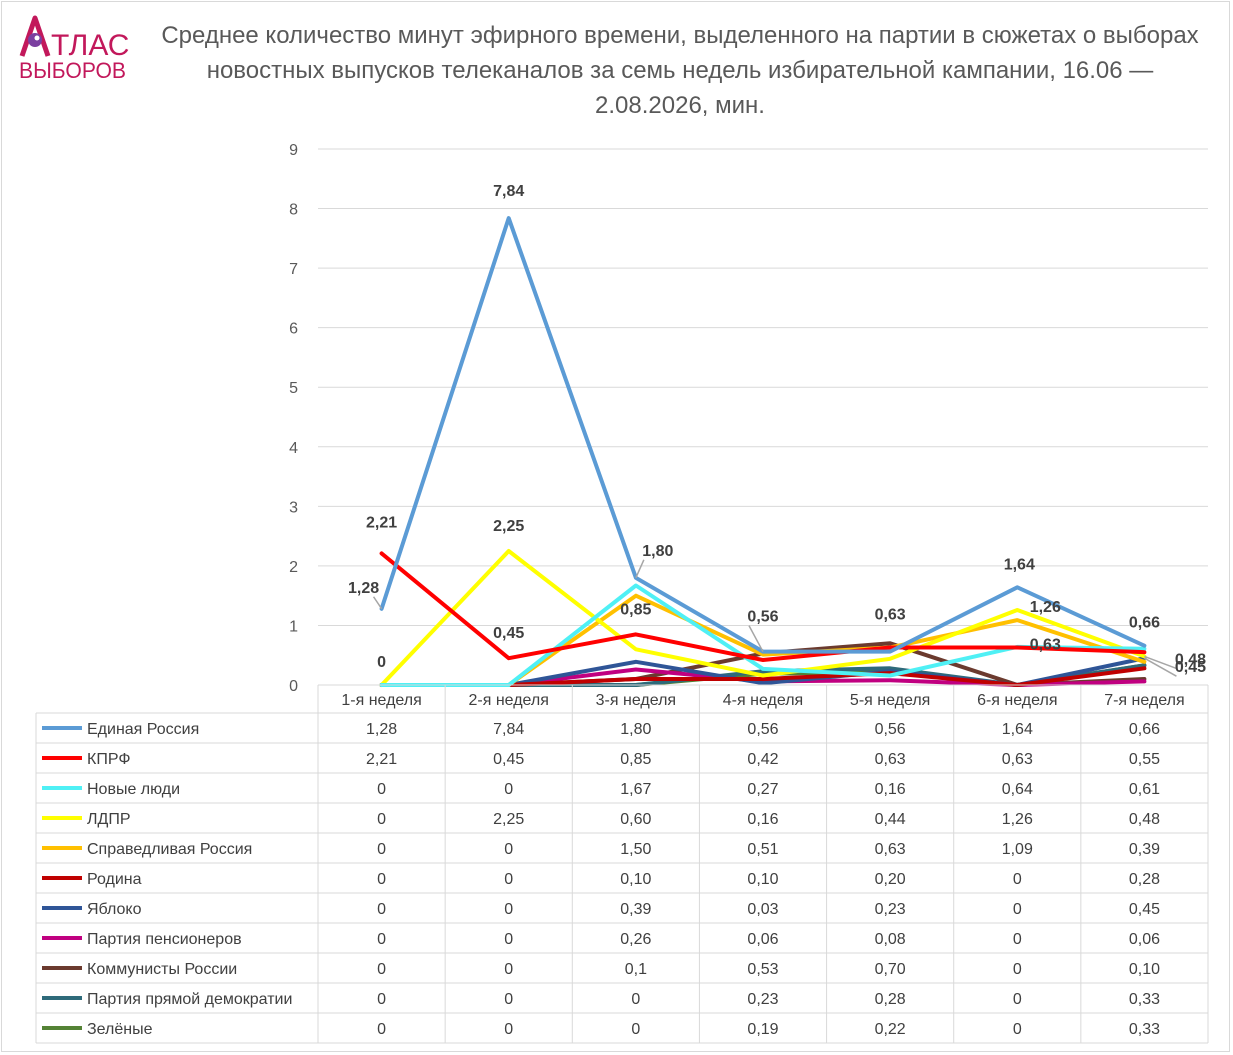 The image size is (1233, 1055). Describe the element at coordinates (635, 759) in the screenshot. I see `table-cell: 0,85` at that location.